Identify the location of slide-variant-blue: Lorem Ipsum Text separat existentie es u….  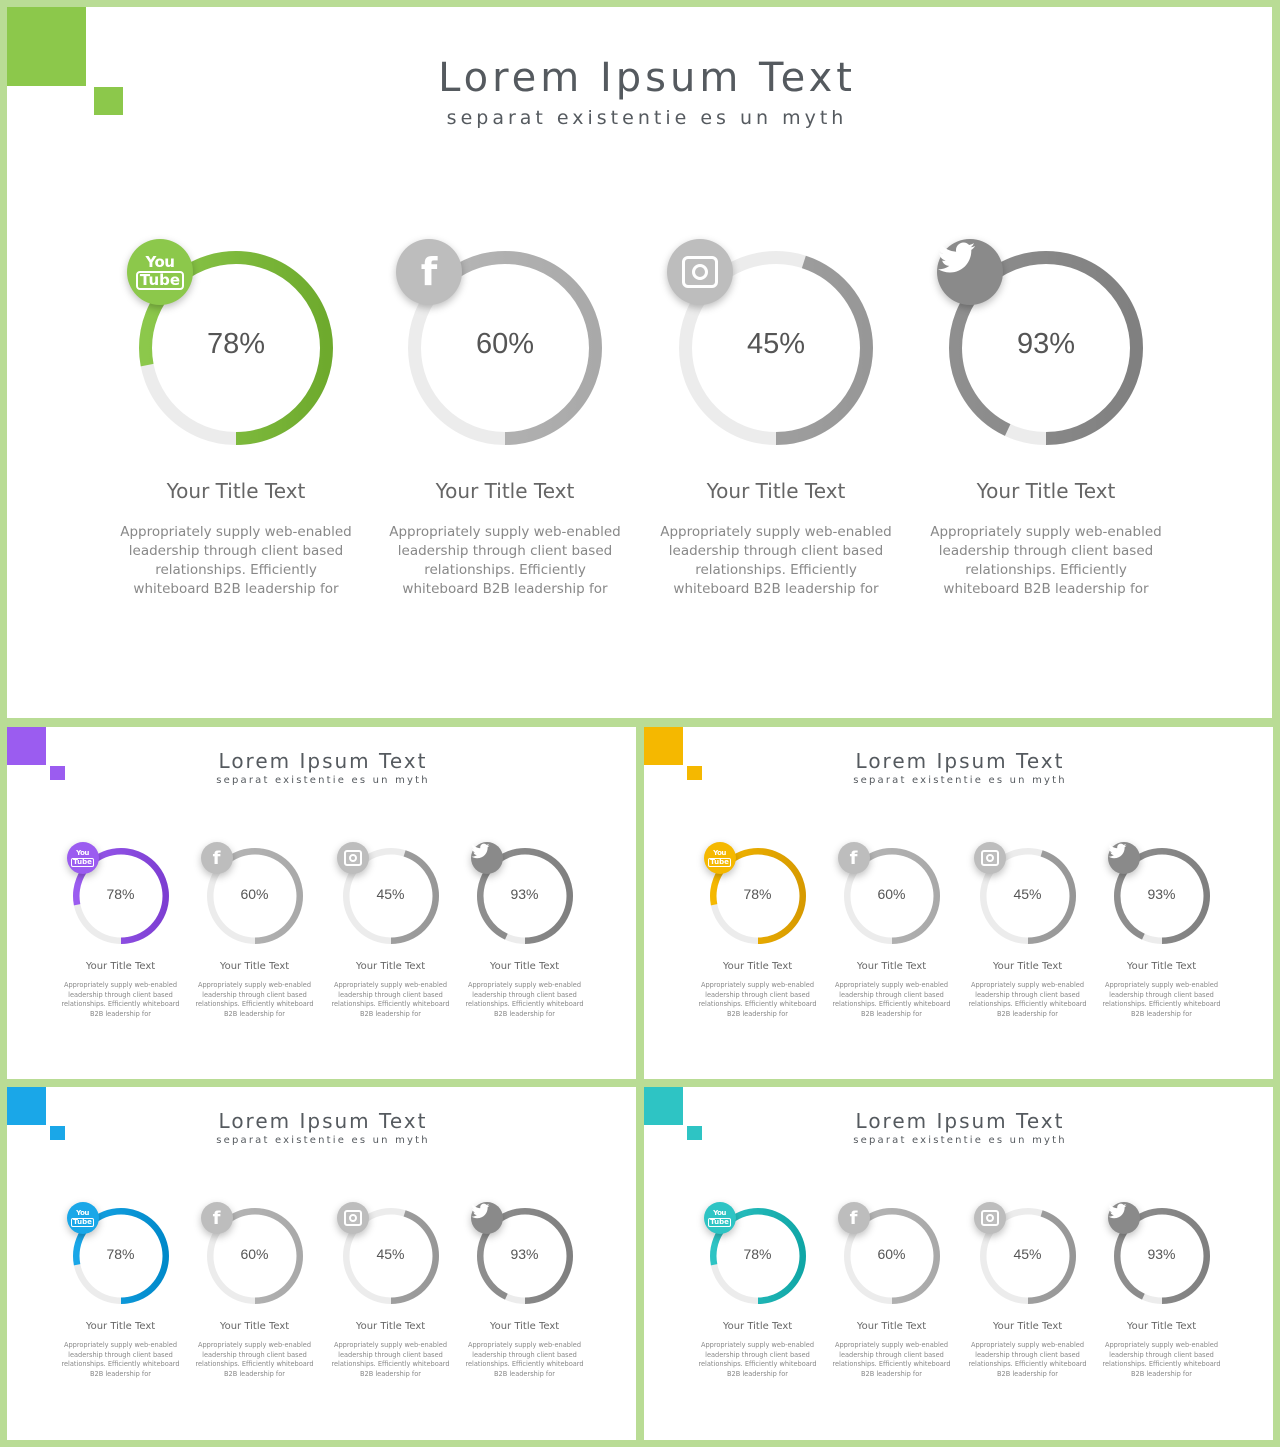
(321, 1263).